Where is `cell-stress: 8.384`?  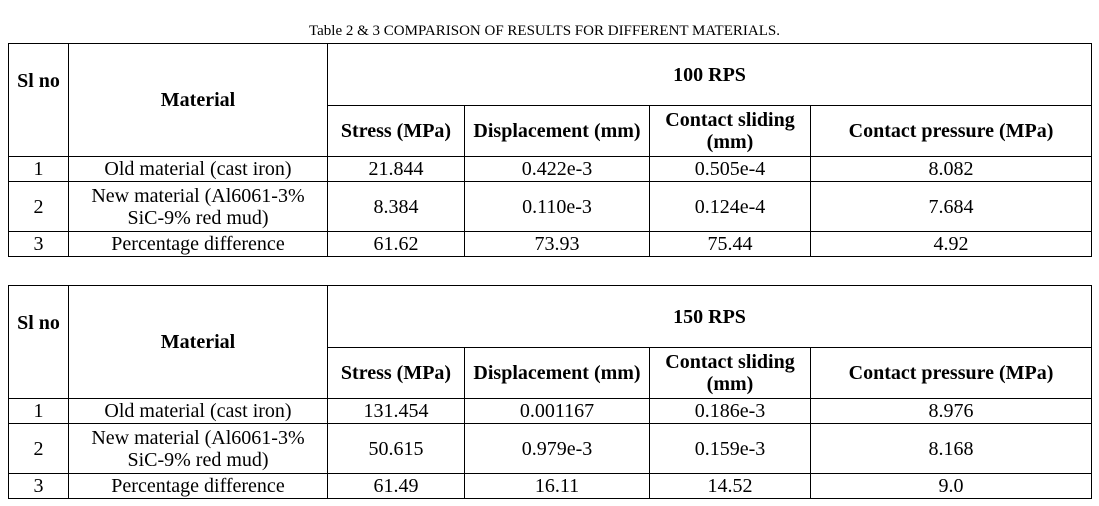 cell-stress: 8.384 is located at coordinates (396, 206).